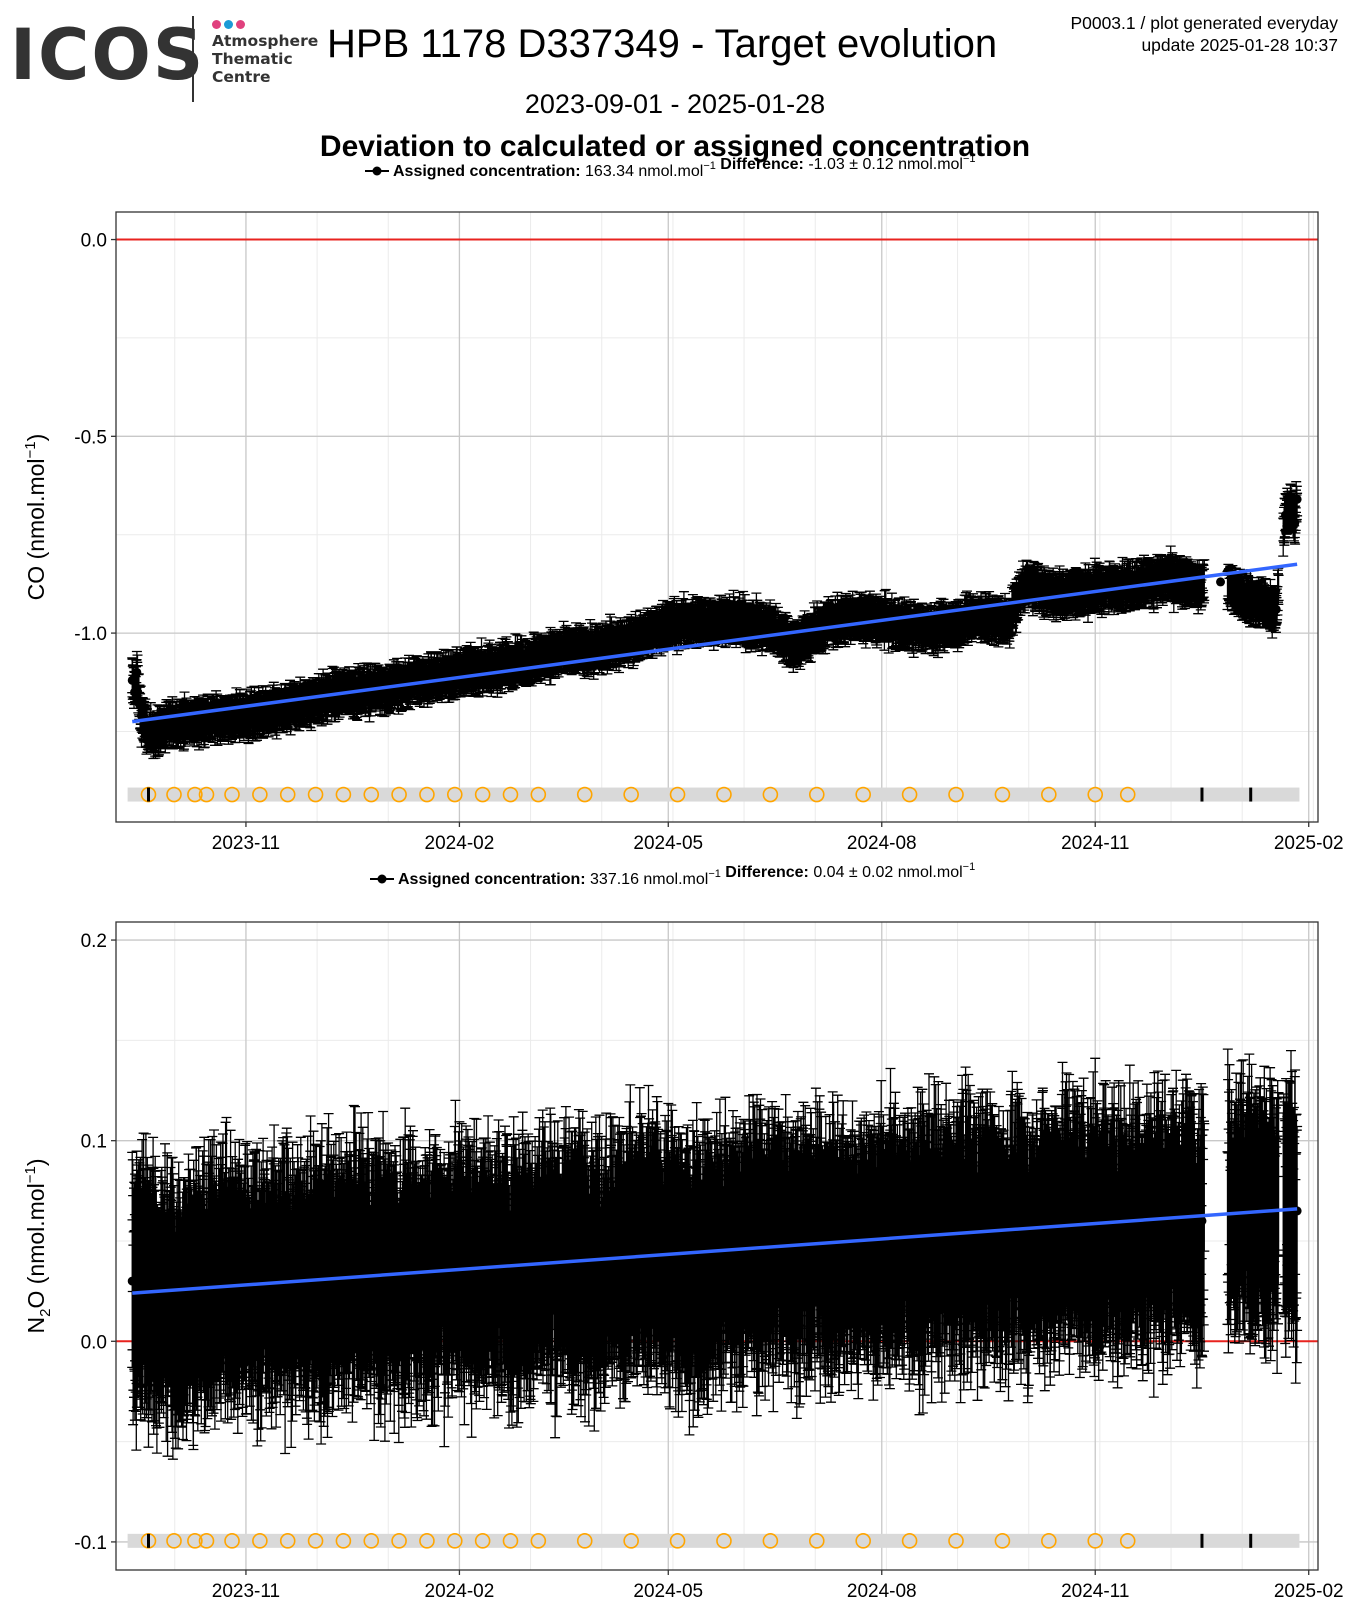 This screenshot has height=1620, width=1350. What do you see at coordinates (94, 1142) in the screenshot?
I see `y-tick-label: 0.1` at bounding box center [94, 1142].